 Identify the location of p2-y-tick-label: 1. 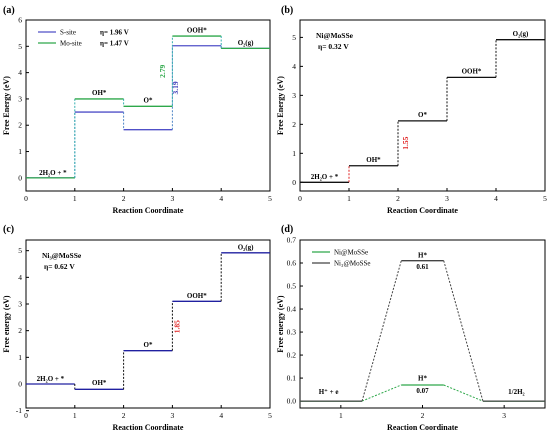
(20, 357).